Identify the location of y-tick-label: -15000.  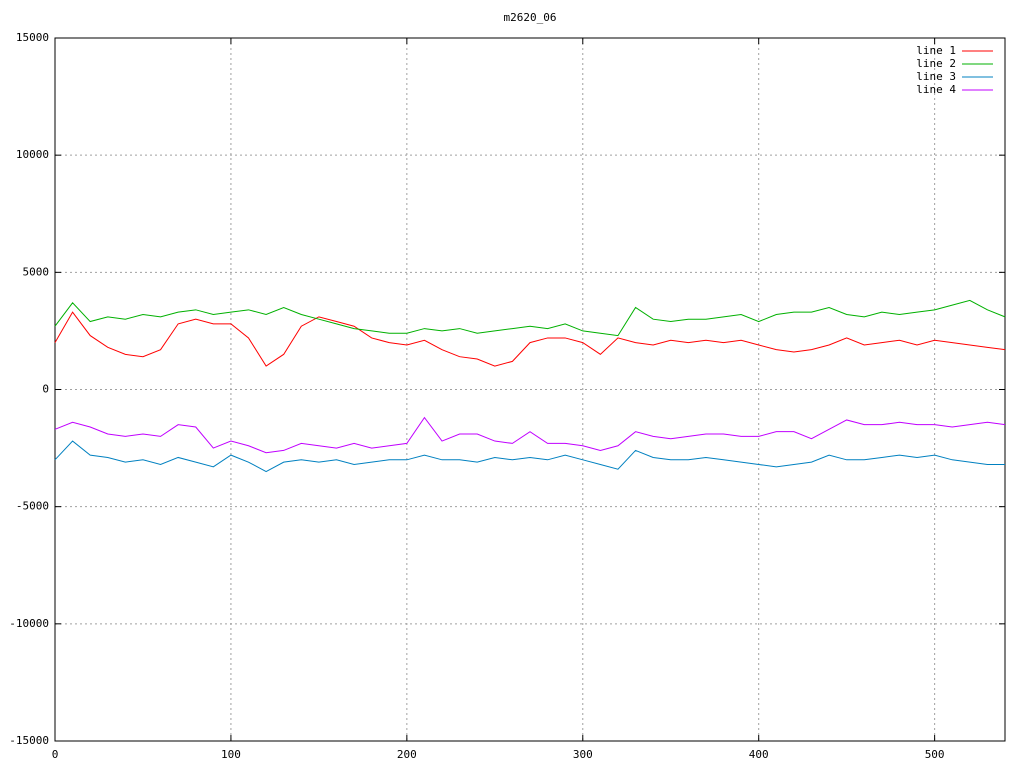
(29, 740).